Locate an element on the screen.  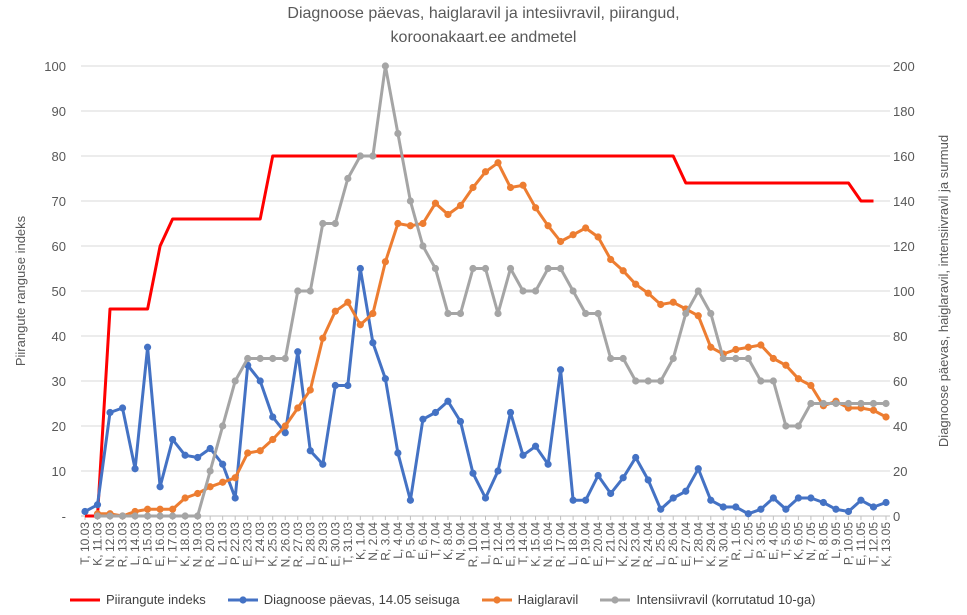
x-tick-label: T, 12.05 is located at coordinates (873, 543).